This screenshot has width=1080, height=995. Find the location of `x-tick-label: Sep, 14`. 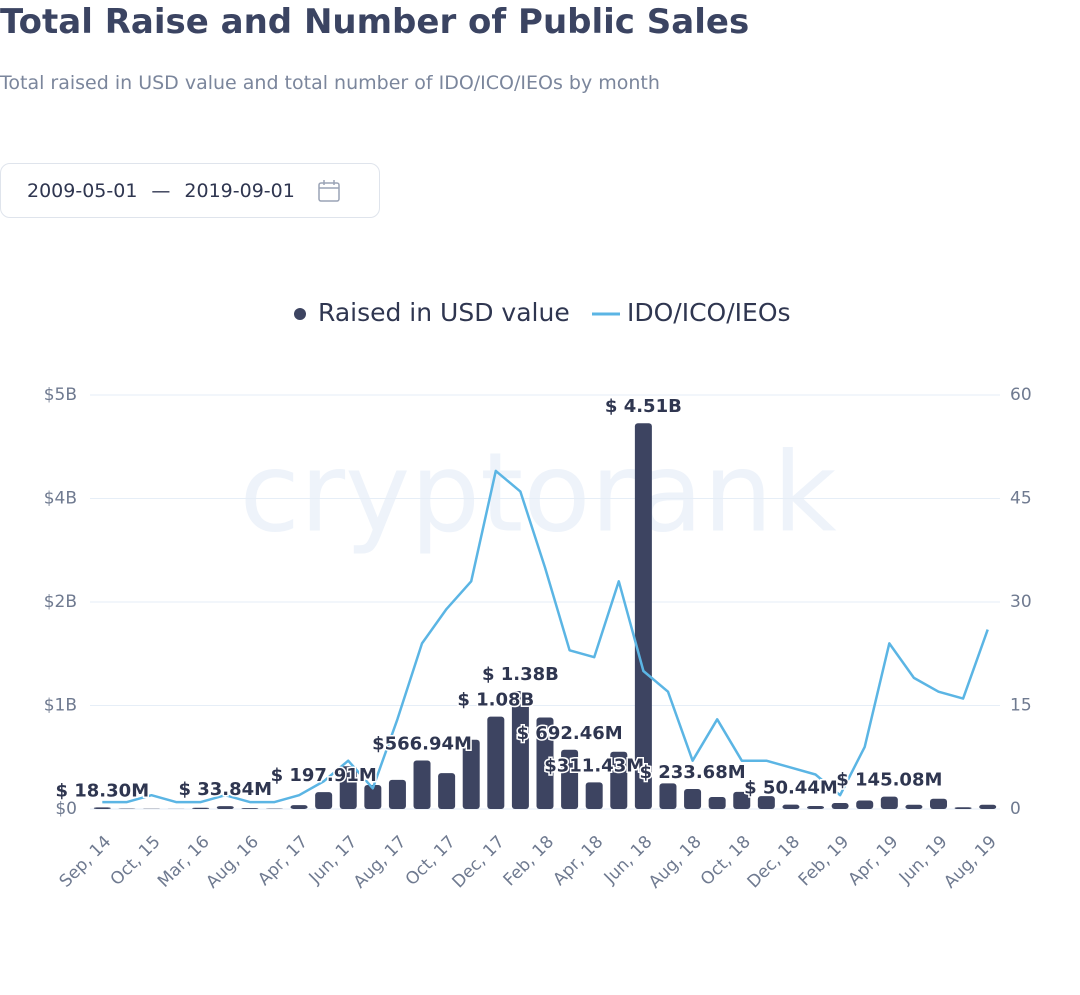

x-tick-label: Sep, 14 is located at coordinates (86, 862).